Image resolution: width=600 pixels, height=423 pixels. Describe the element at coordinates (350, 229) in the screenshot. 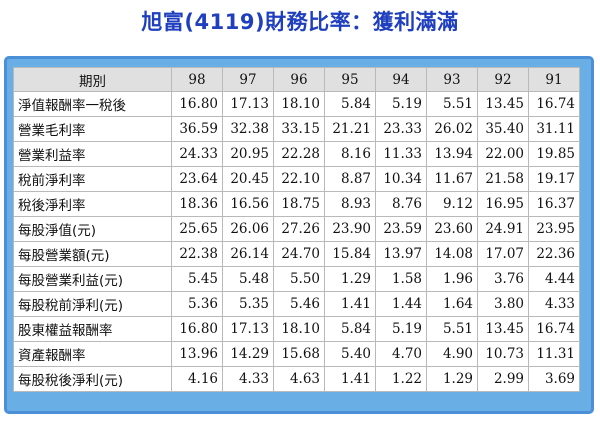

I see `table-cell: 23.90` at that location.